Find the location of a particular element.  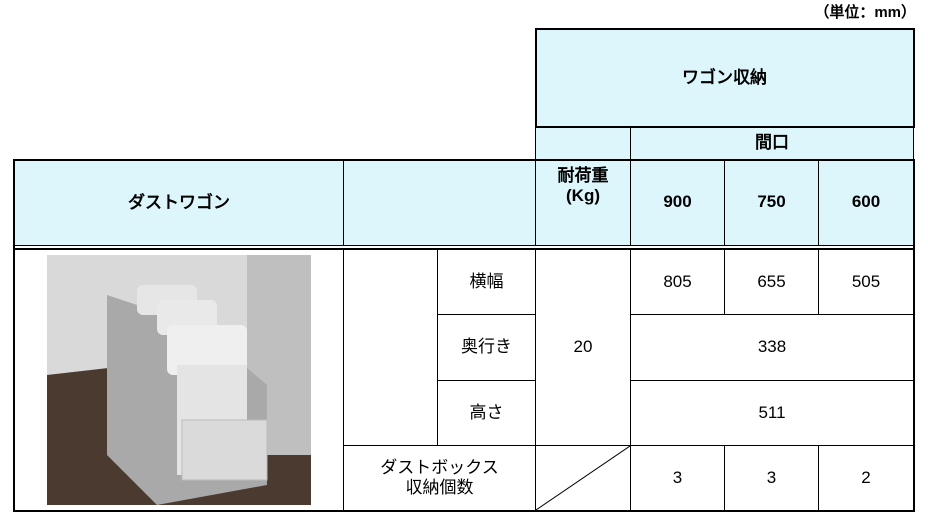

width-header: 600 is located at coordinates (866, 202).